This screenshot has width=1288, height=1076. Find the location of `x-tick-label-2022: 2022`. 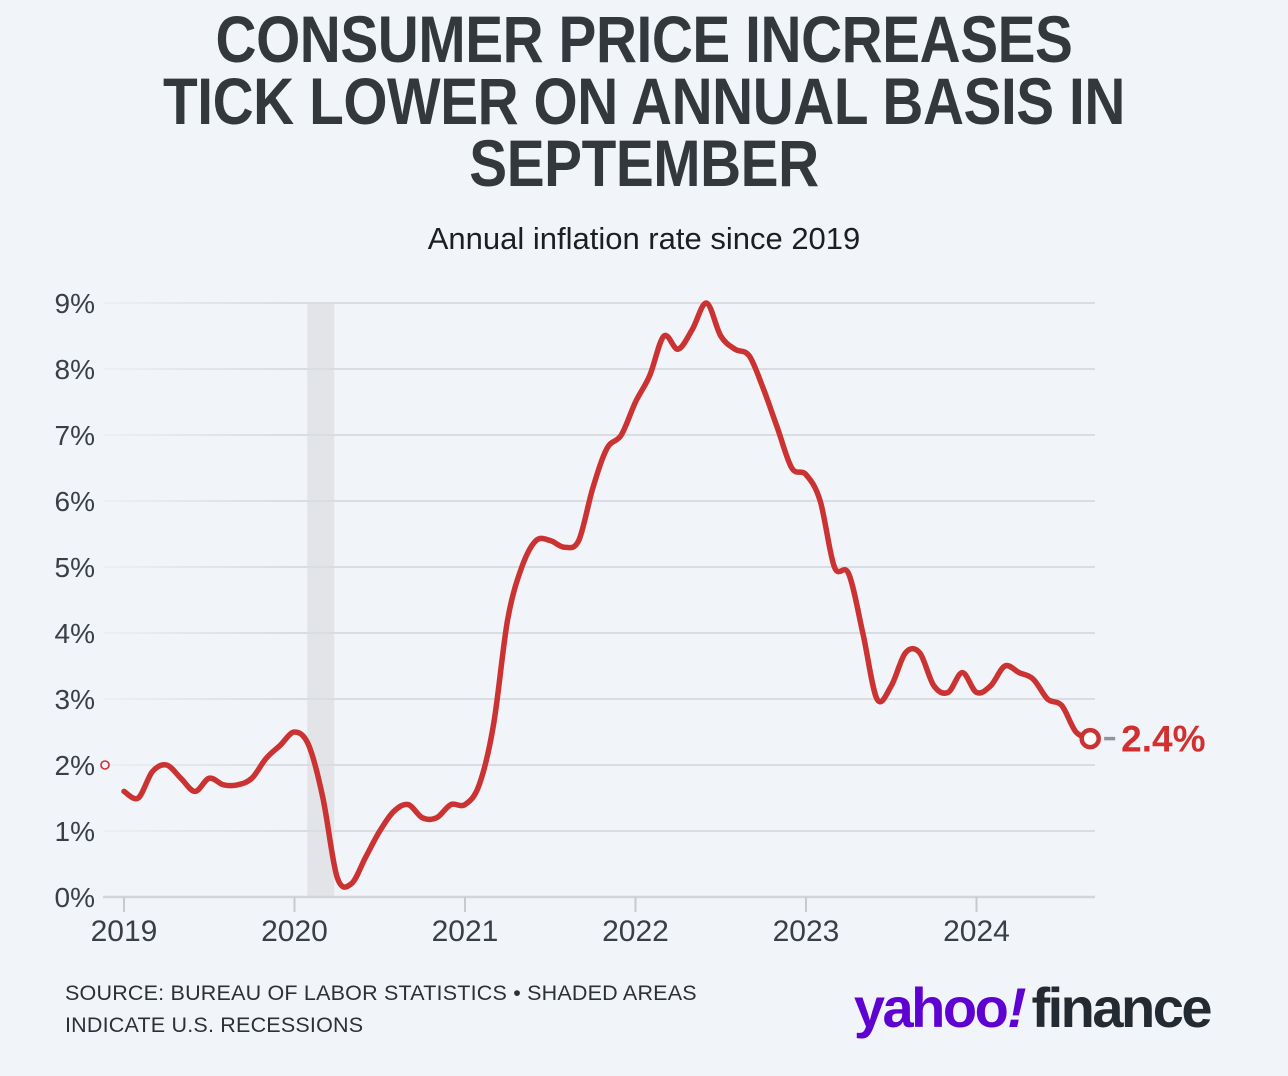

x-tick-label-2022: 2022 is located at coordinates (635, 931).